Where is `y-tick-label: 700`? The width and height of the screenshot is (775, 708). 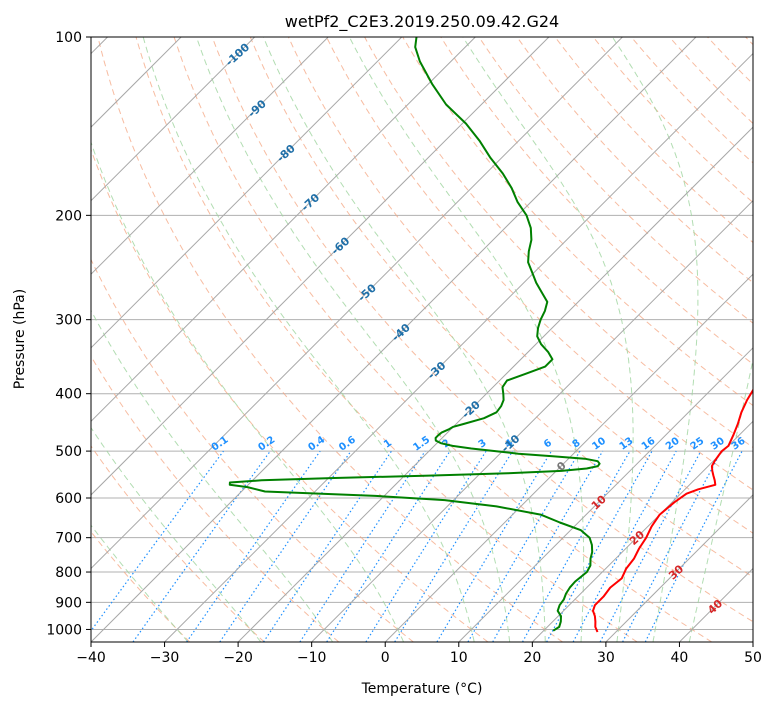
y-tick-label: 700 is located at coordinates (68, 539).